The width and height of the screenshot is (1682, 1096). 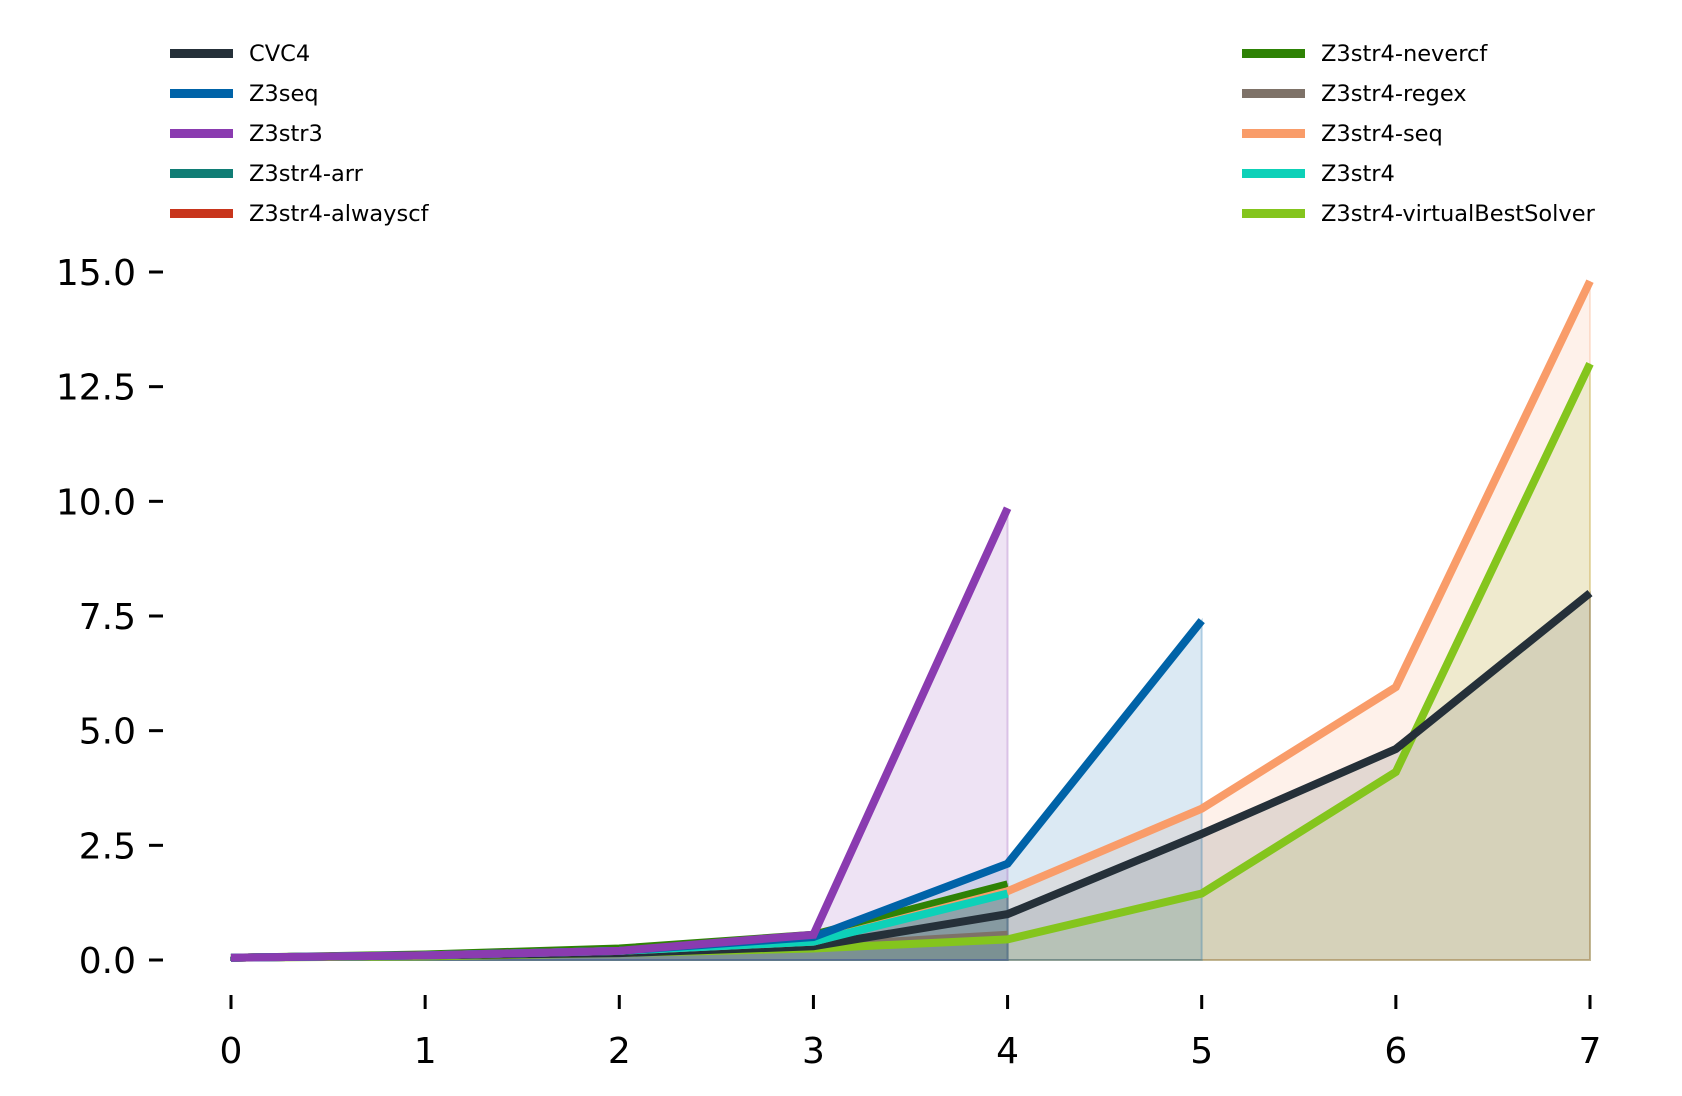 I want to click on legend-column-left: CVC4 Z3seq Z3str3 Z3str4-arr Z3str4-alwayscf, so click(x=300, y=134).